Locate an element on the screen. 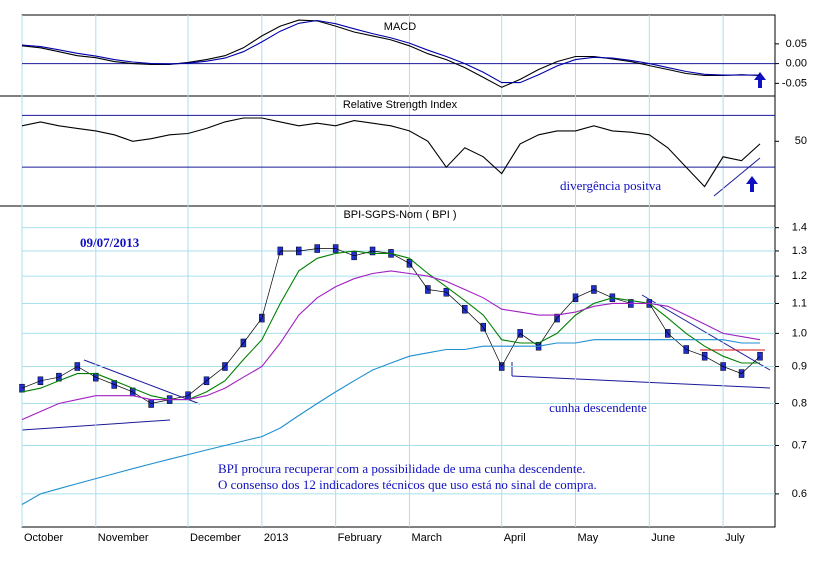  annotation: 09/07/2013 is located at coordinates (110, 242).